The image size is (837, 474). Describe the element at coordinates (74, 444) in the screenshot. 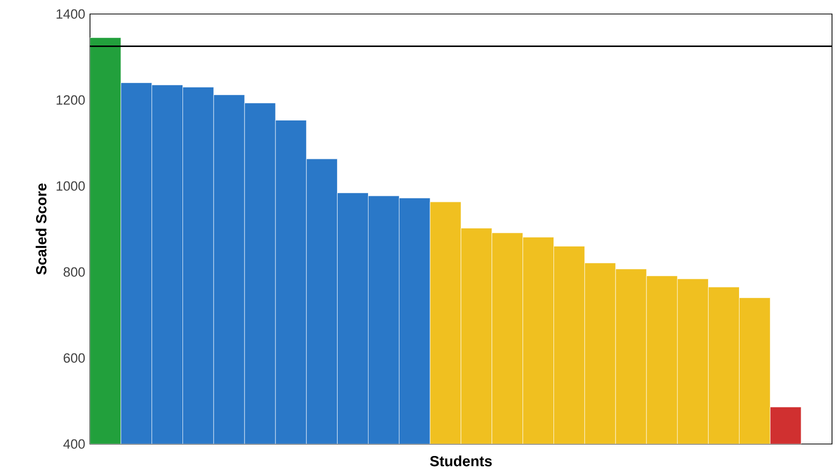

I see `y-tick-label: 400` at that location.